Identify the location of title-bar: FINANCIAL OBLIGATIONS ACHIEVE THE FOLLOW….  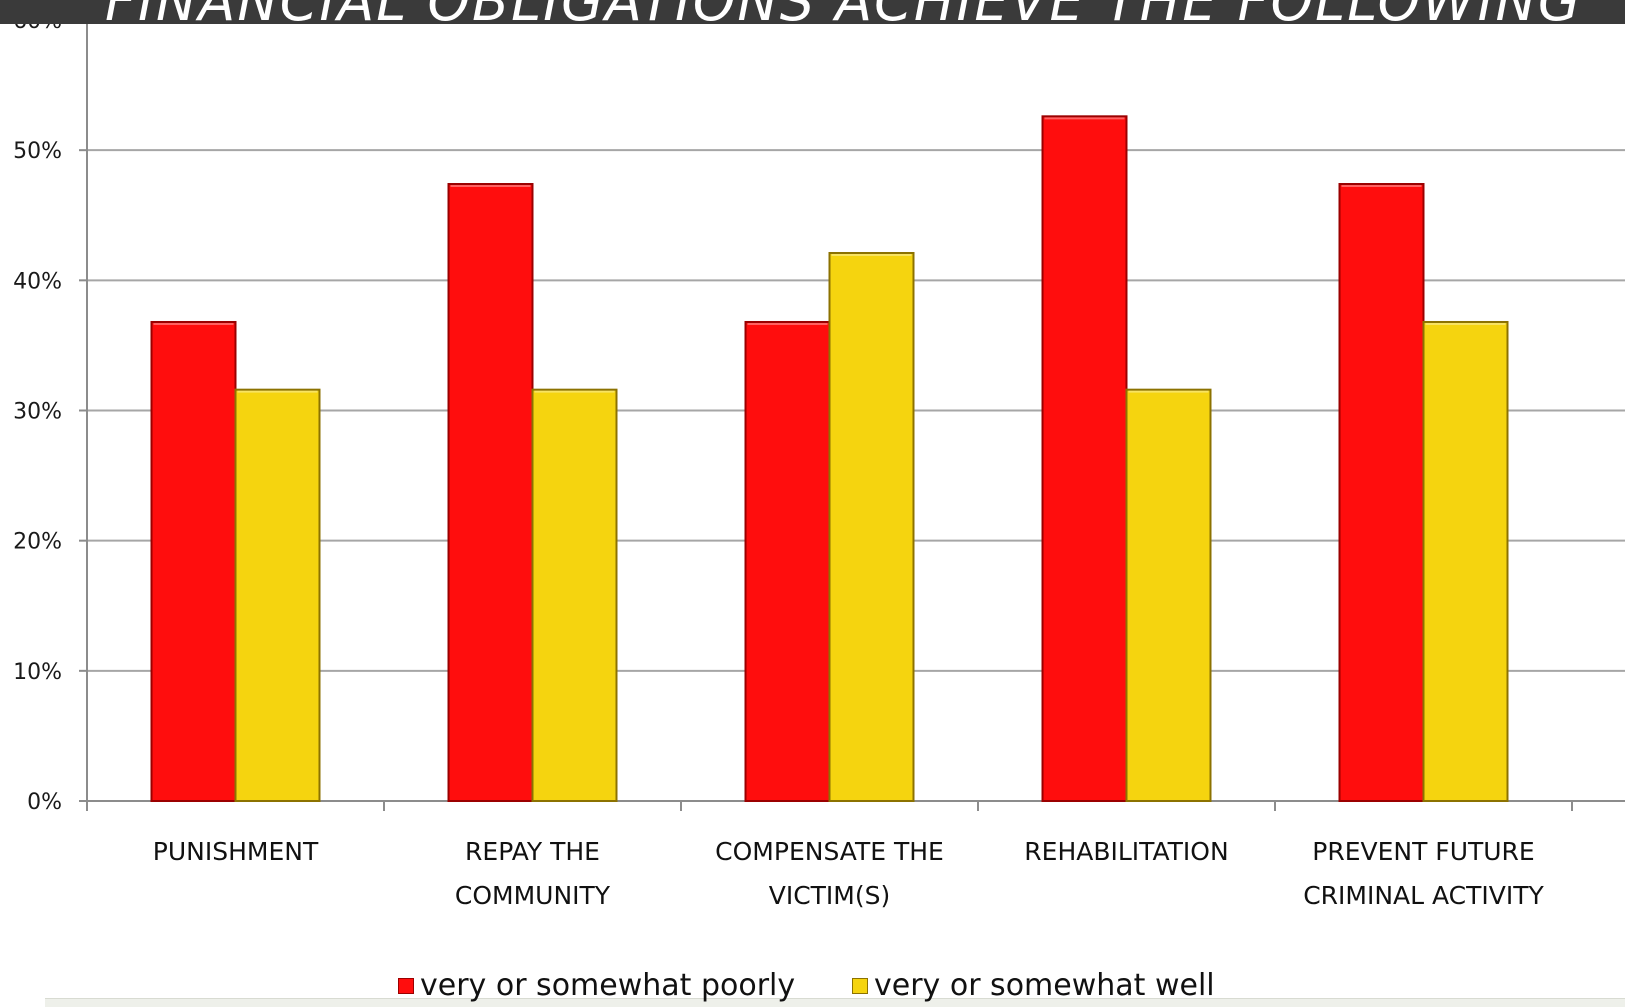
(812, 12).